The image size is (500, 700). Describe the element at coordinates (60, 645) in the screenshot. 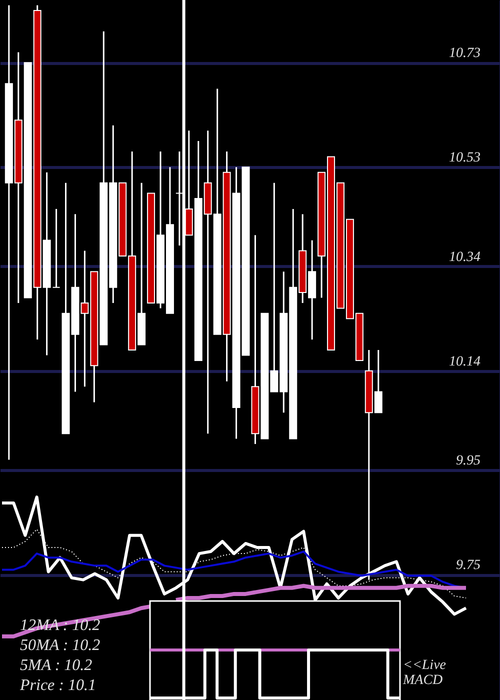

I see `annotation: 50MA : 10.2` at that location.